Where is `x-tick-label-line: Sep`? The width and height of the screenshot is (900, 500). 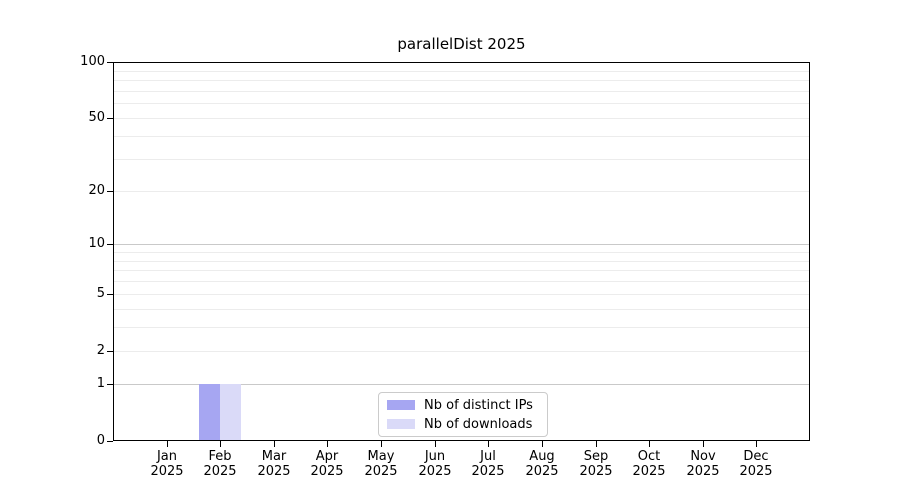 x-tick-label-line: Sep is located at coordinates (596, 456).